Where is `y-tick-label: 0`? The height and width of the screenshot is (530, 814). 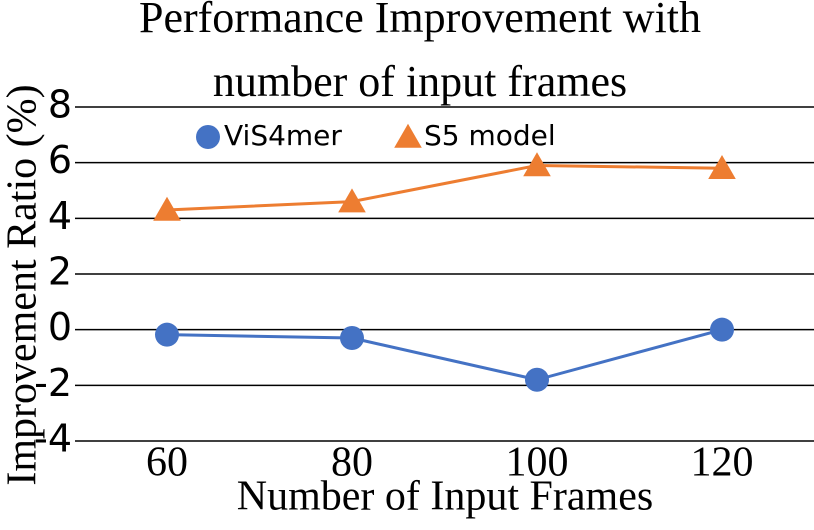
y-tick-label: 0 is located at coordinates (60, 327).